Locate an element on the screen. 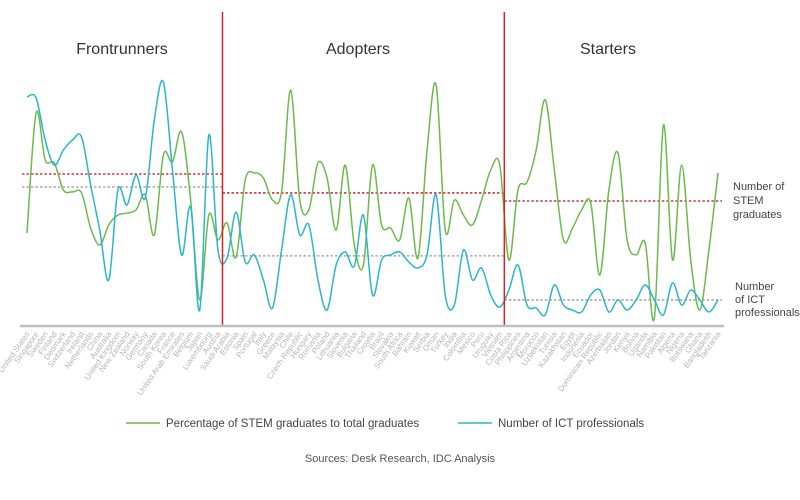 This screenshot has width=800, height=500. group-title-frontrunners: Frontrunners is located at coordinates (122, 49).